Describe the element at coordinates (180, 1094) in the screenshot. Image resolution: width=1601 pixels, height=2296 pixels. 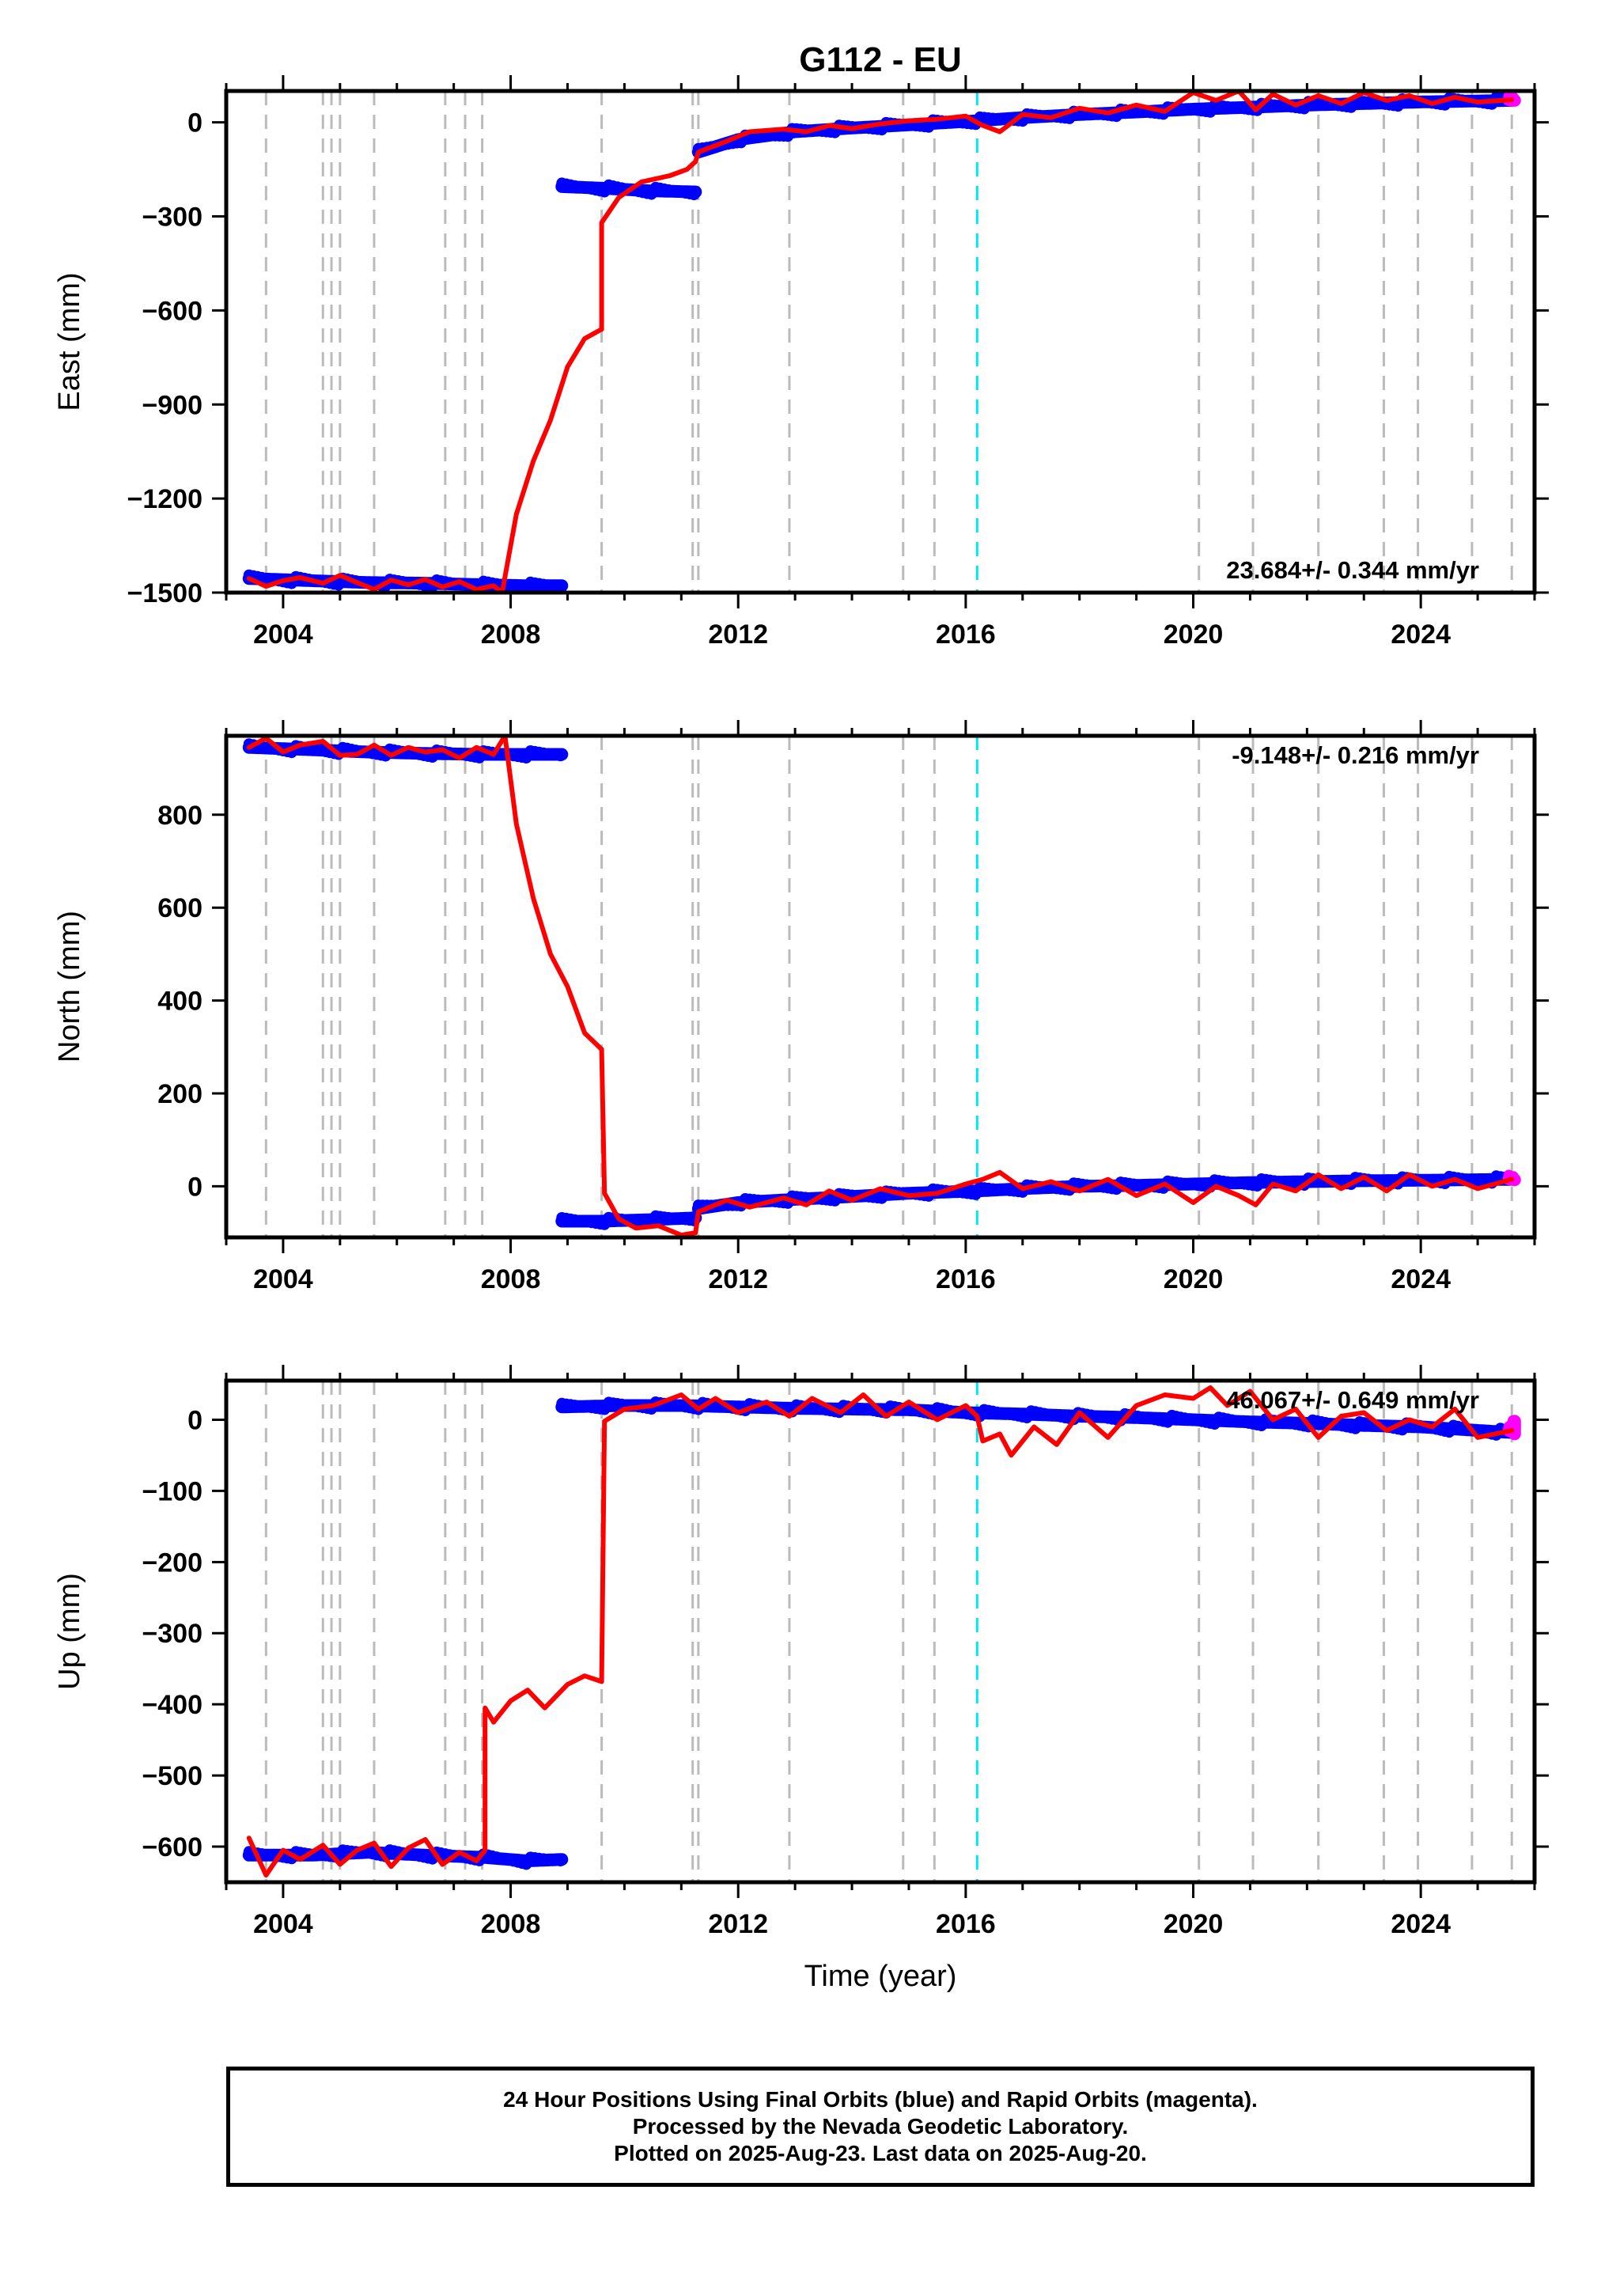
I see `y-tick-label: 200` at that location.